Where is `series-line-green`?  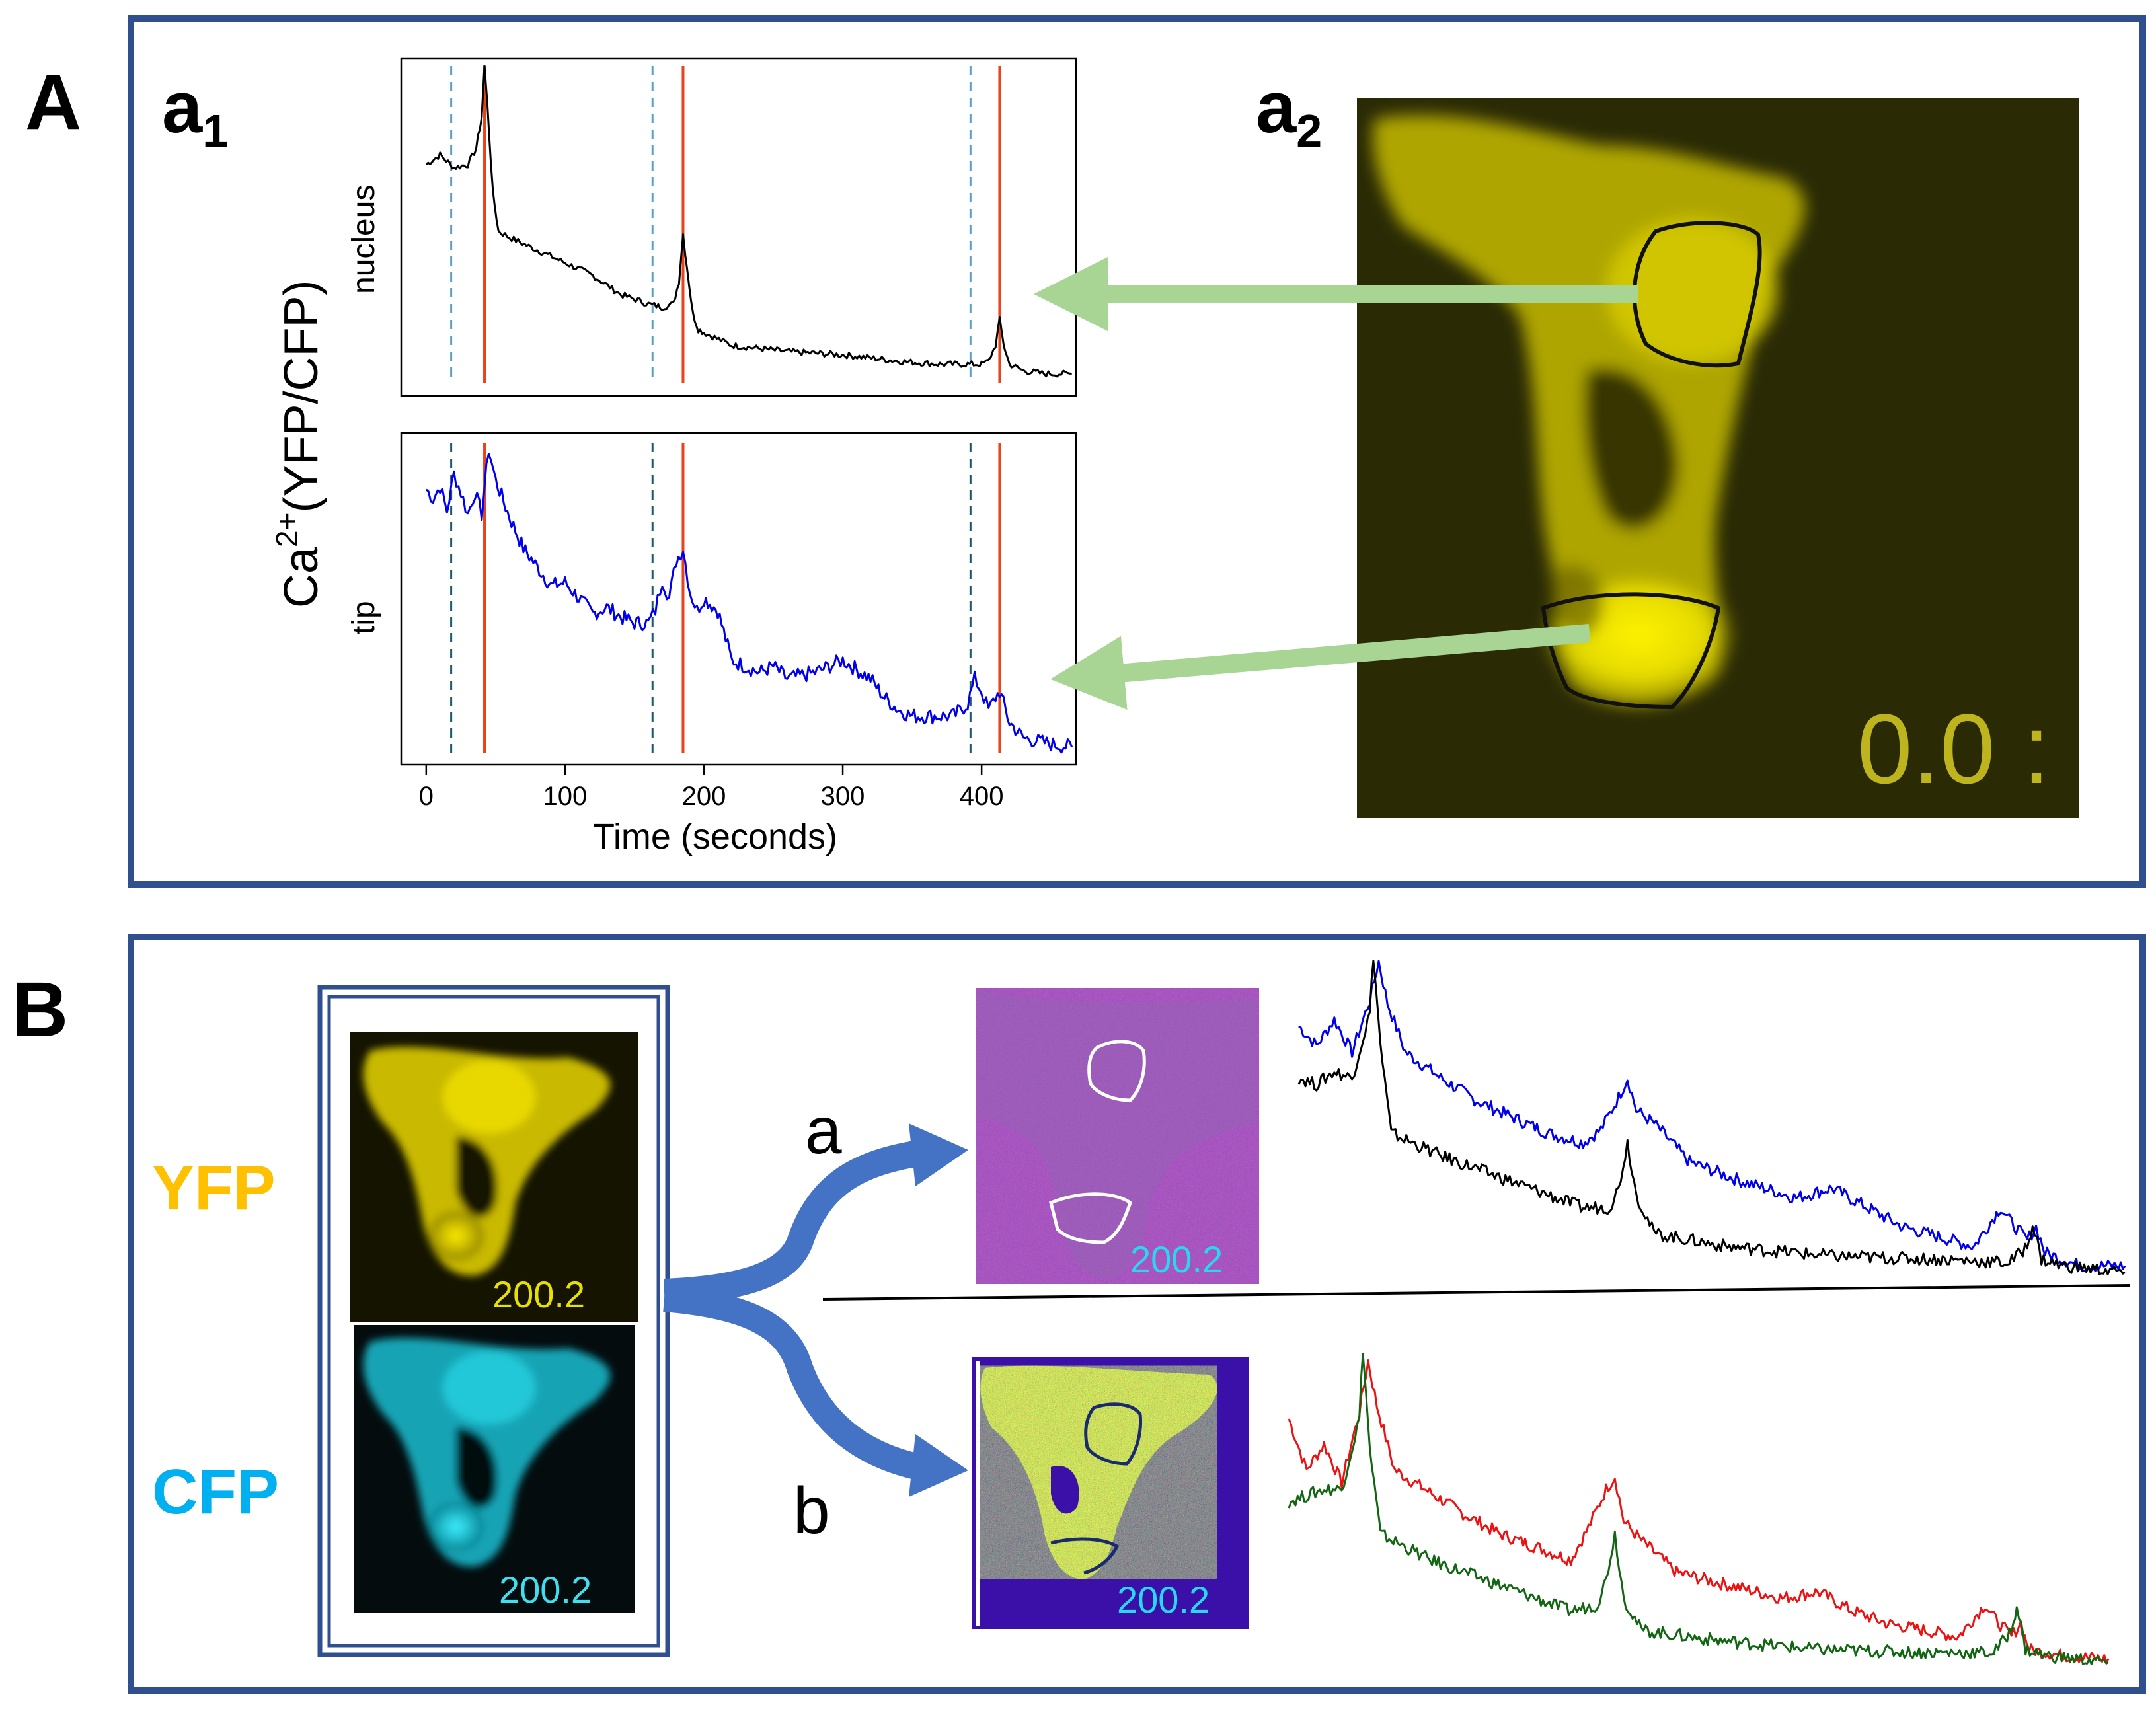
series-line-green is located at coordinates (1698, 1509).